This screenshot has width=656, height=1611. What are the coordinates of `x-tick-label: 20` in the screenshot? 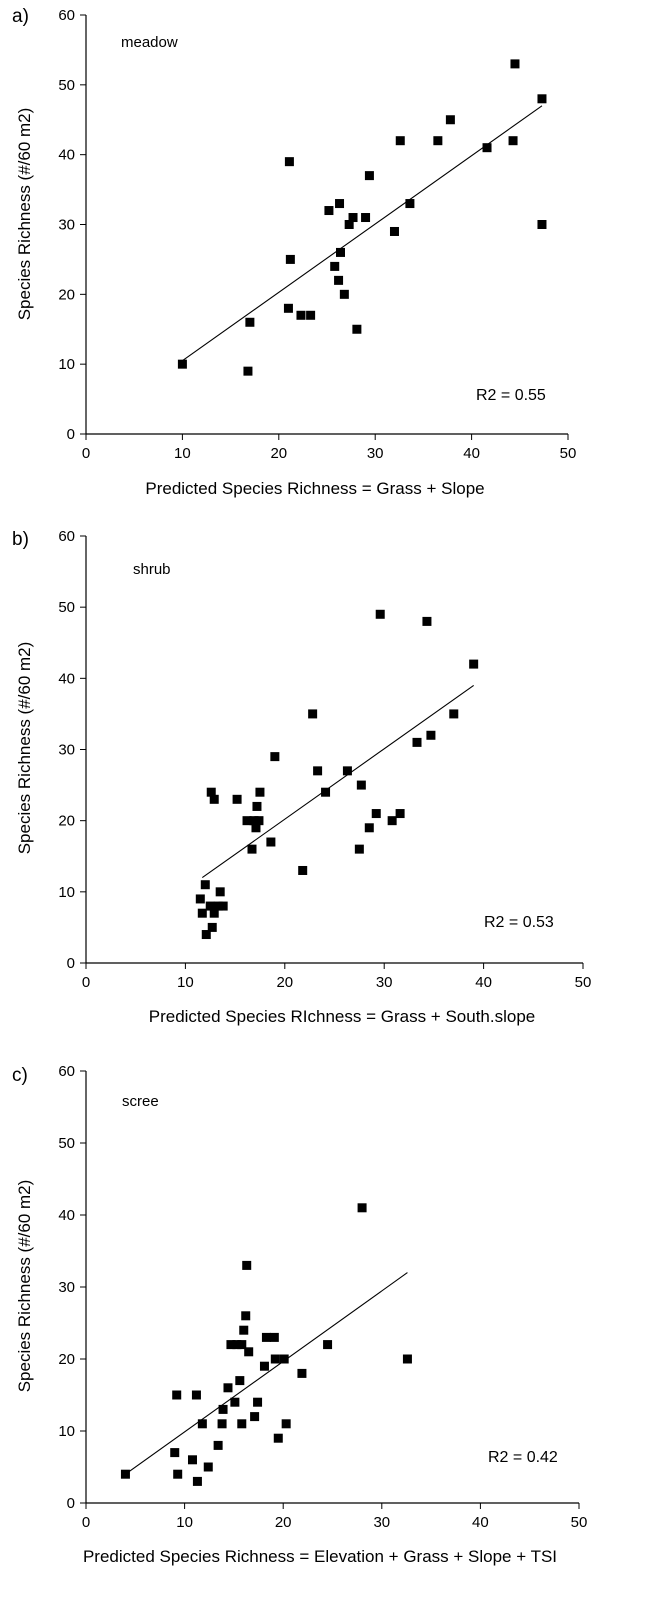 It's located at (283, 1522).